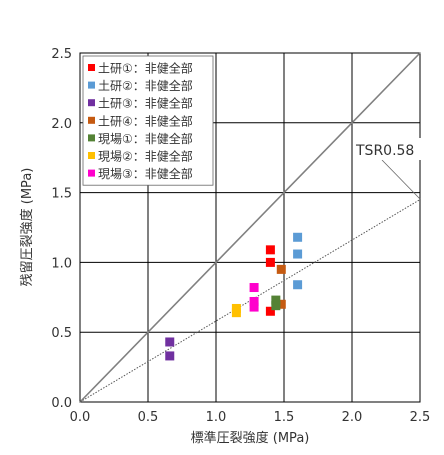 The width and height of the screenshot is (444, 455). What do you see at coordinates (80, 417) in the screenshot?
I see `x-tick-label: 0.0` at bounding box center [80, 417].